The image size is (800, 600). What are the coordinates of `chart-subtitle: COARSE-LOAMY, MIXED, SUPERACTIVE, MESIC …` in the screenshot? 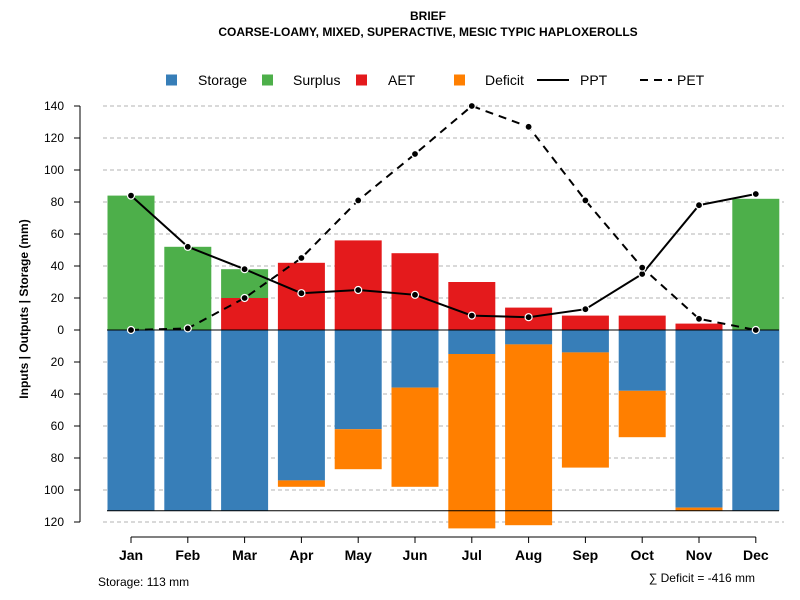 It's located at (427, 32).